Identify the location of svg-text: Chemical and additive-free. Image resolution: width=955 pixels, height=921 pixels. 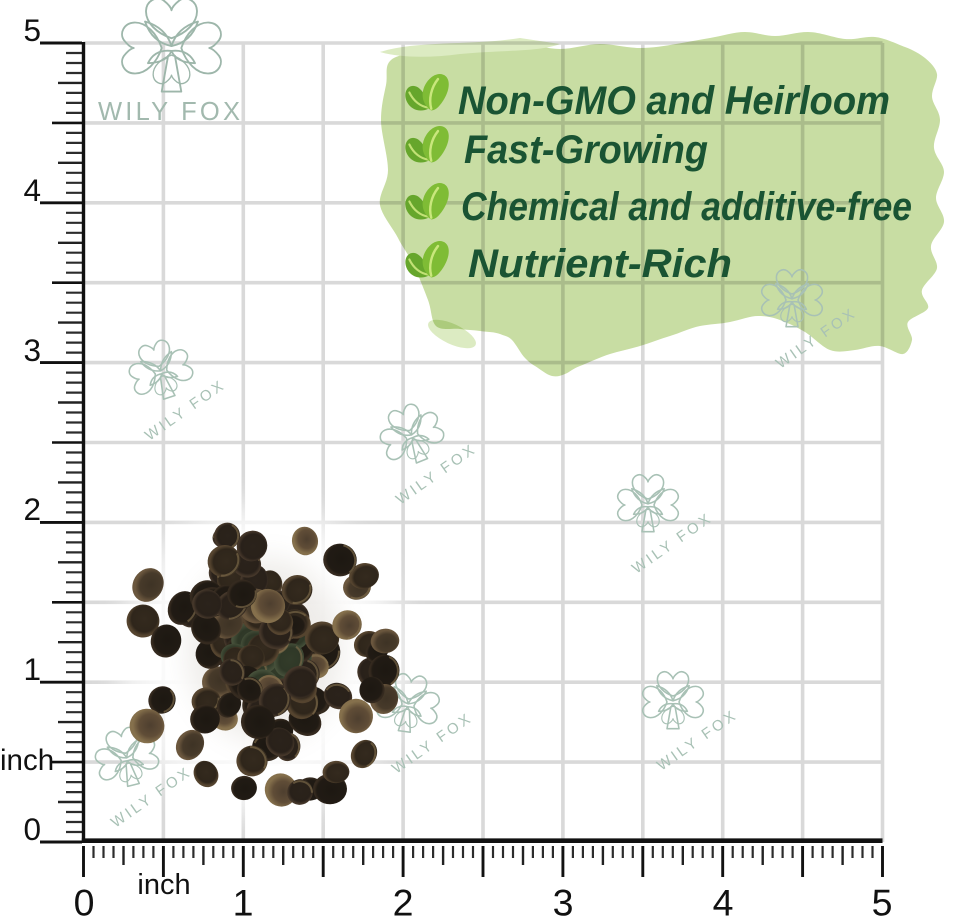
(686, 207).